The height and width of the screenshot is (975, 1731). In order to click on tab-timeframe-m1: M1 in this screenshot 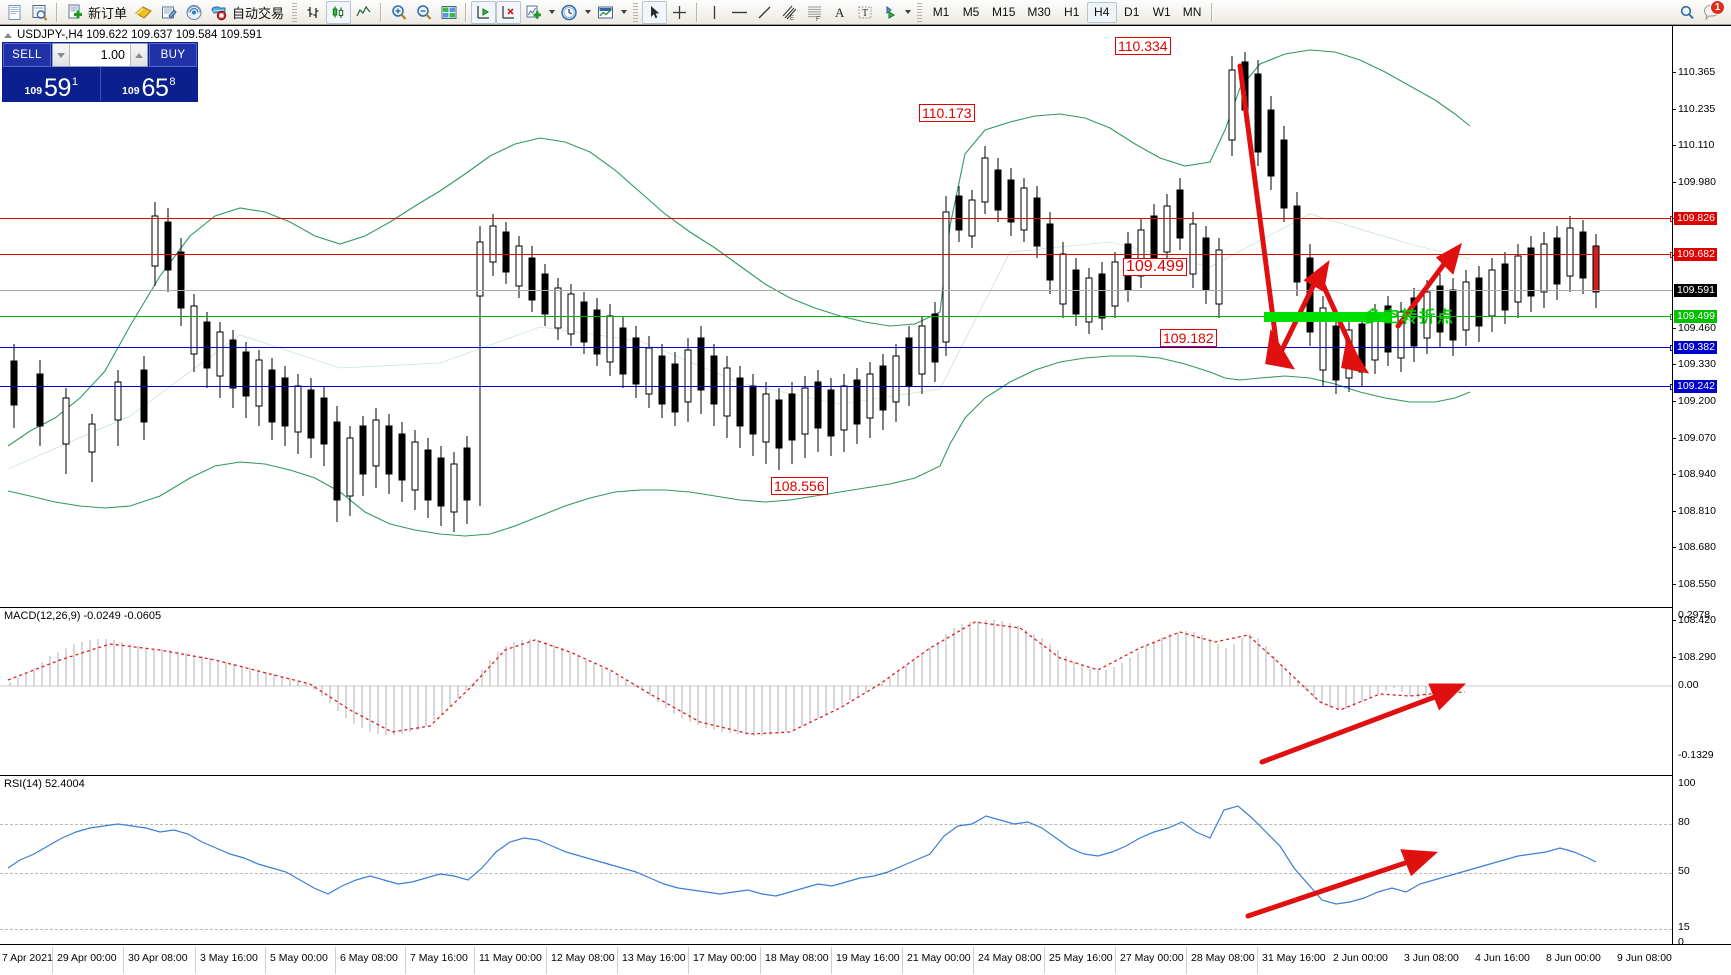, I will do `click(941, 12)`.